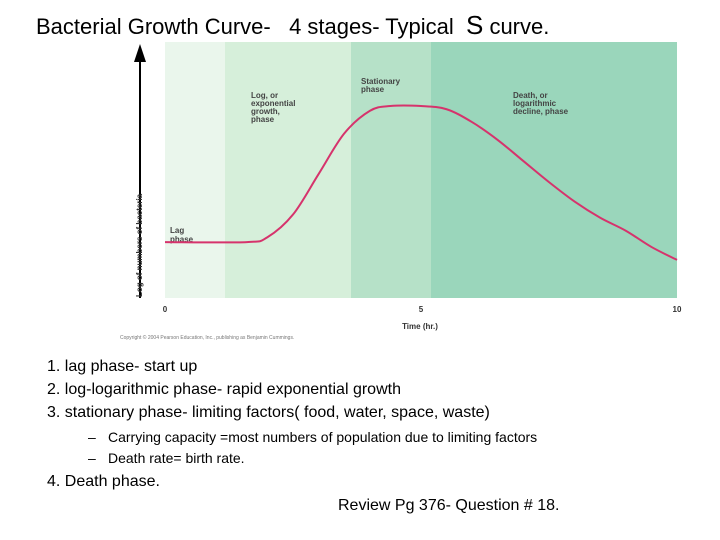 This screenshot has height=540, width=720. Describe the element at coordinates (541, 111) in the screenshot. I see `death-label-line: decline, phase` at that location.